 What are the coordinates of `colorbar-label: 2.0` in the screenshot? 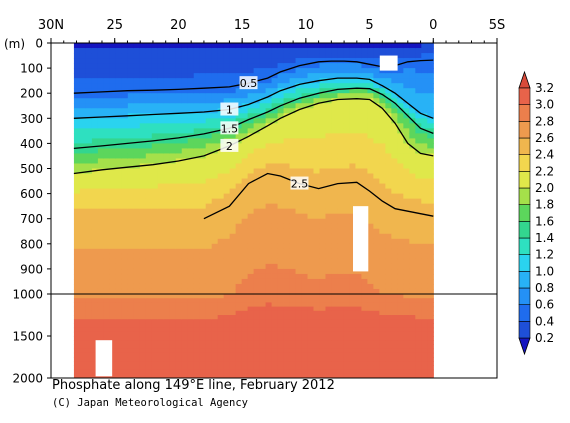 It's located at (544, 188).